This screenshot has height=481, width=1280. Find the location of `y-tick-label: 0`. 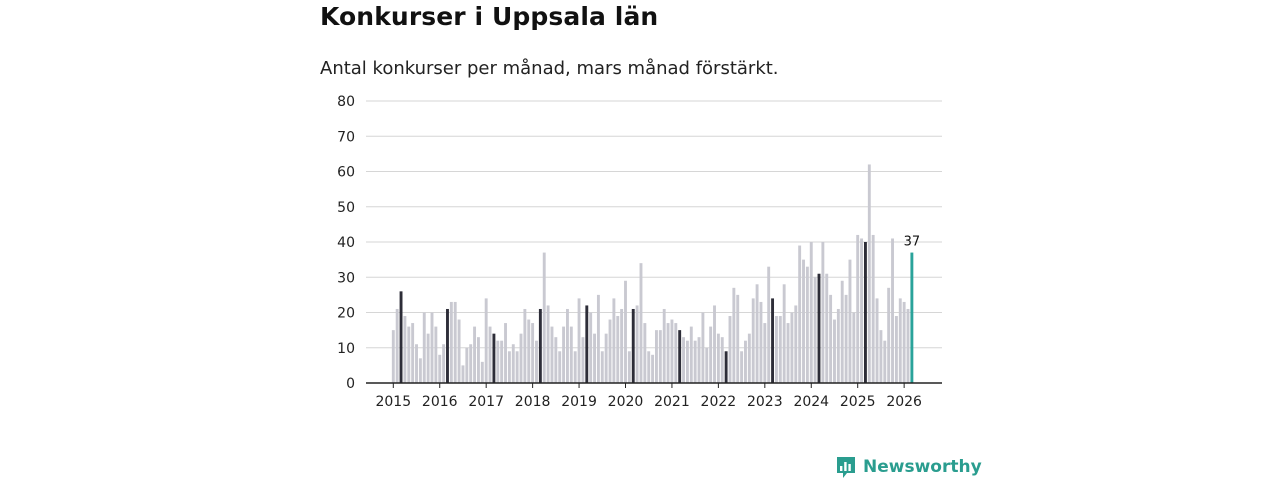

y-tick-label: 0 is located at coordinates (350, 384).